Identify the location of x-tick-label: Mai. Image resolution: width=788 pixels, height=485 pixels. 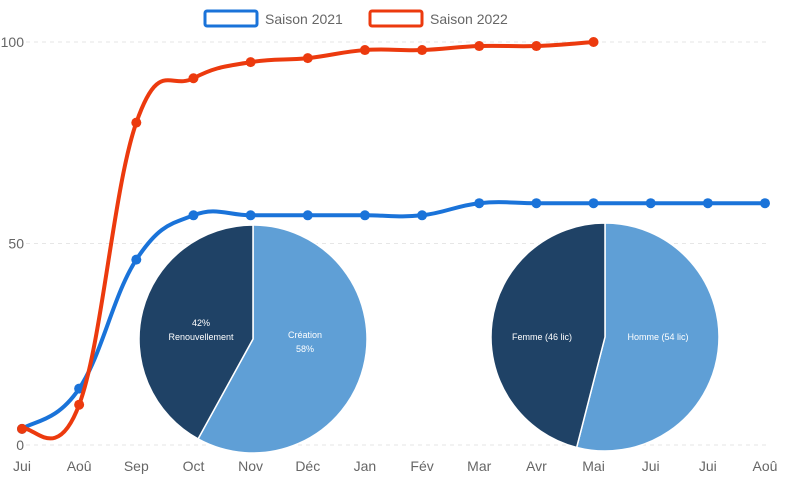
(593, 466).